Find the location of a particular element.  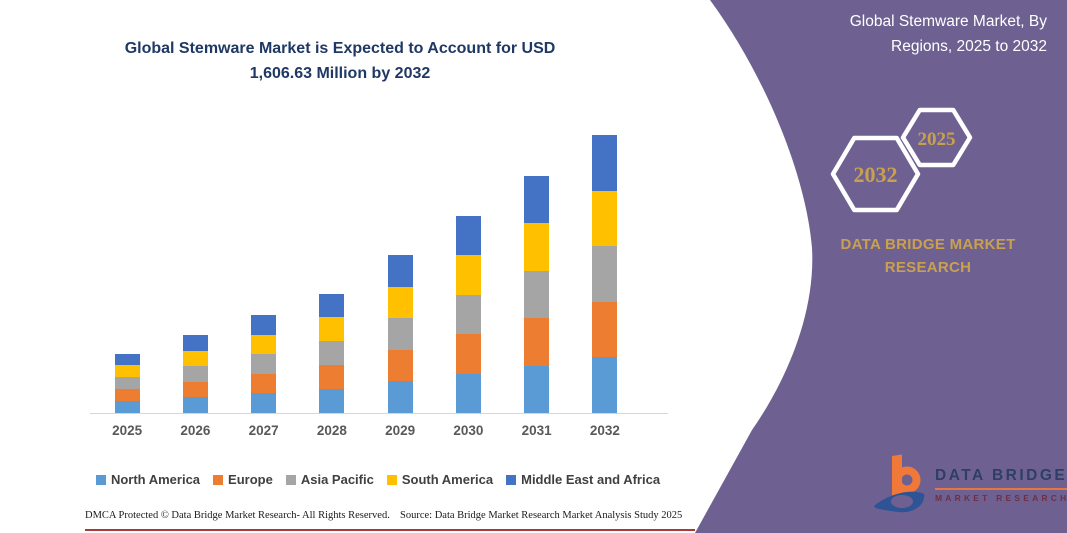

legend-label: Middle East and Africa is located at coordinates (591, 479).